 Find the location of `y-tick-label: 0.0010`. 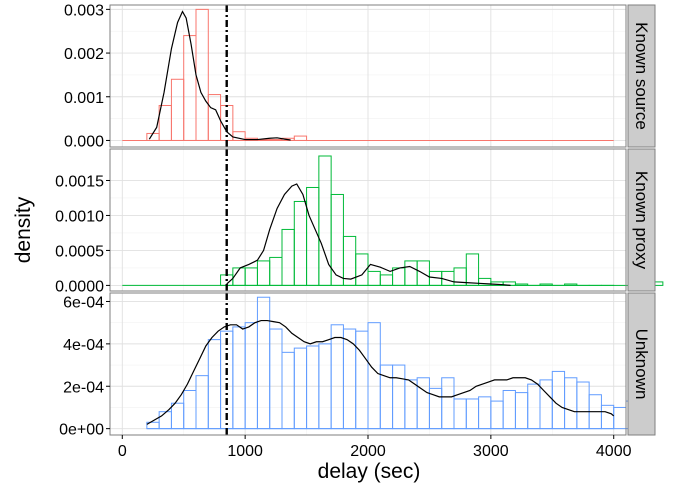

y-tick-label: 0.0010 is located at coordinates (79, 216).